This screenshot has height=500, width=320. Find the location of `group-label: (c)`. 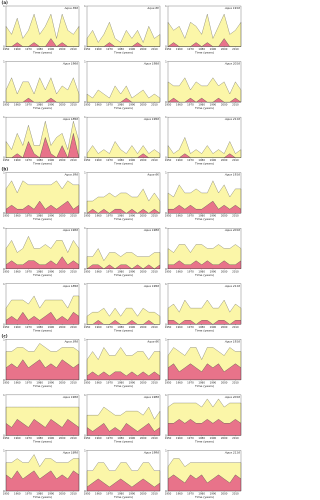

group-label: (c) is located at coordinates (5, 335).